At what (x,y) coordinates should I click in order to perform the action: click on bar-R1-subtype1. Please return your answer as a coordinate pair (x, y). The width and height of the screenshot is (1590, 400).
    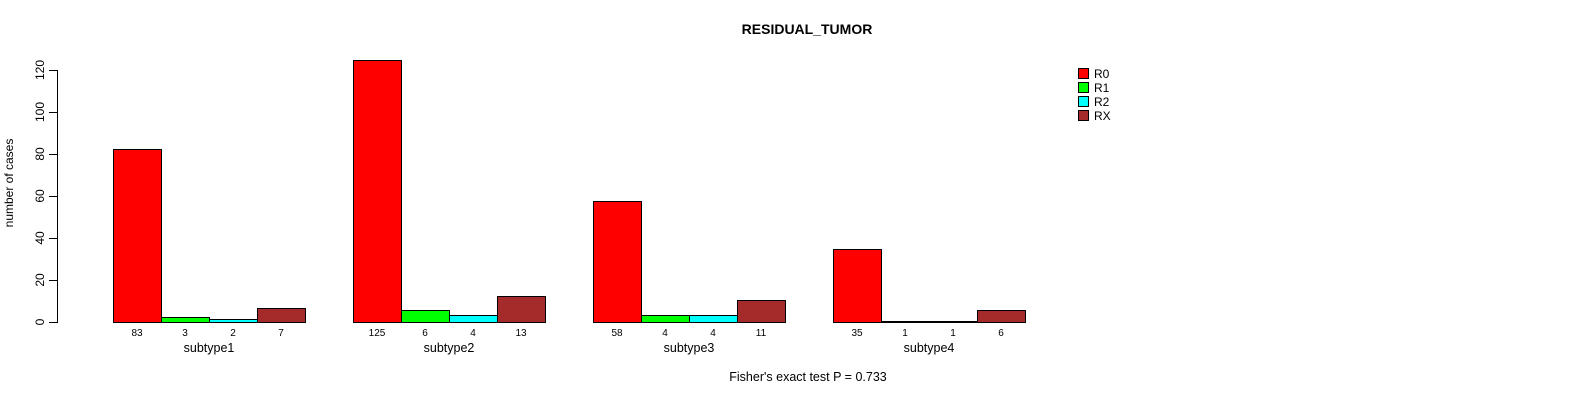
    Looking at the image, I should click on (185, 320).